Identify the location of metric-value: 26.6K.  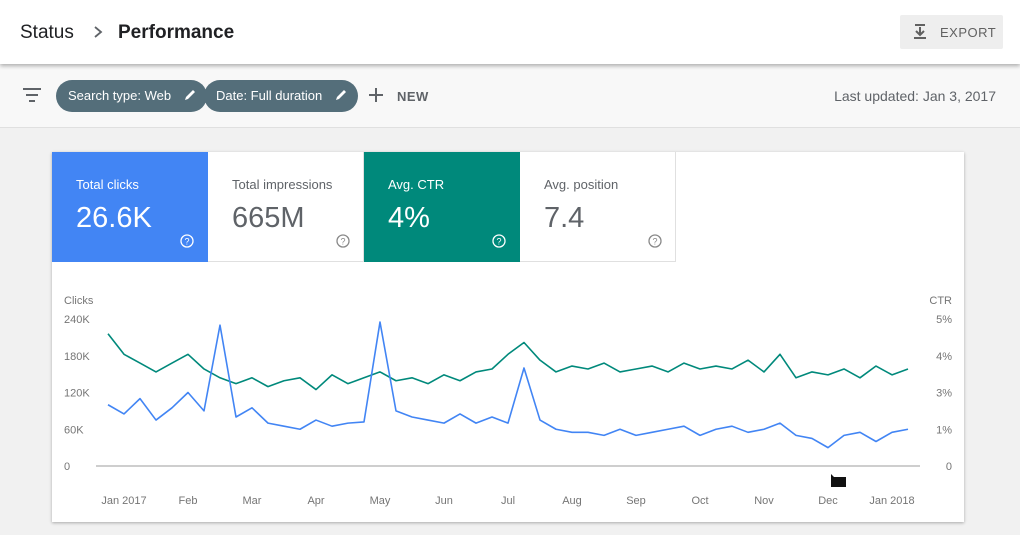
(114, 218).